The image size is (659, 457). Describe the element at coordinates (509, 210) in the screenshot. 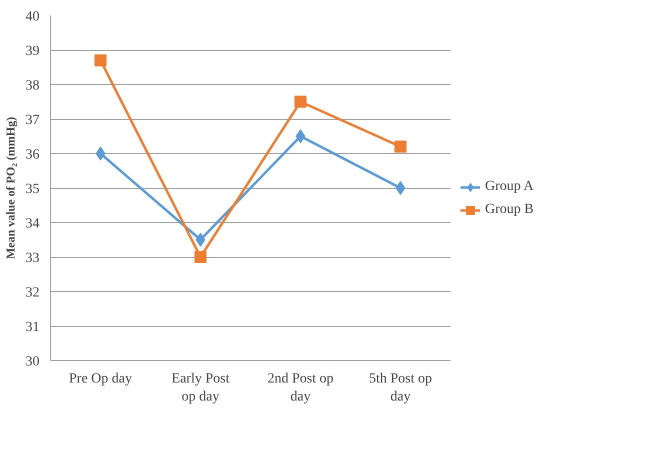

I see `legend-label: Group B` at that location.